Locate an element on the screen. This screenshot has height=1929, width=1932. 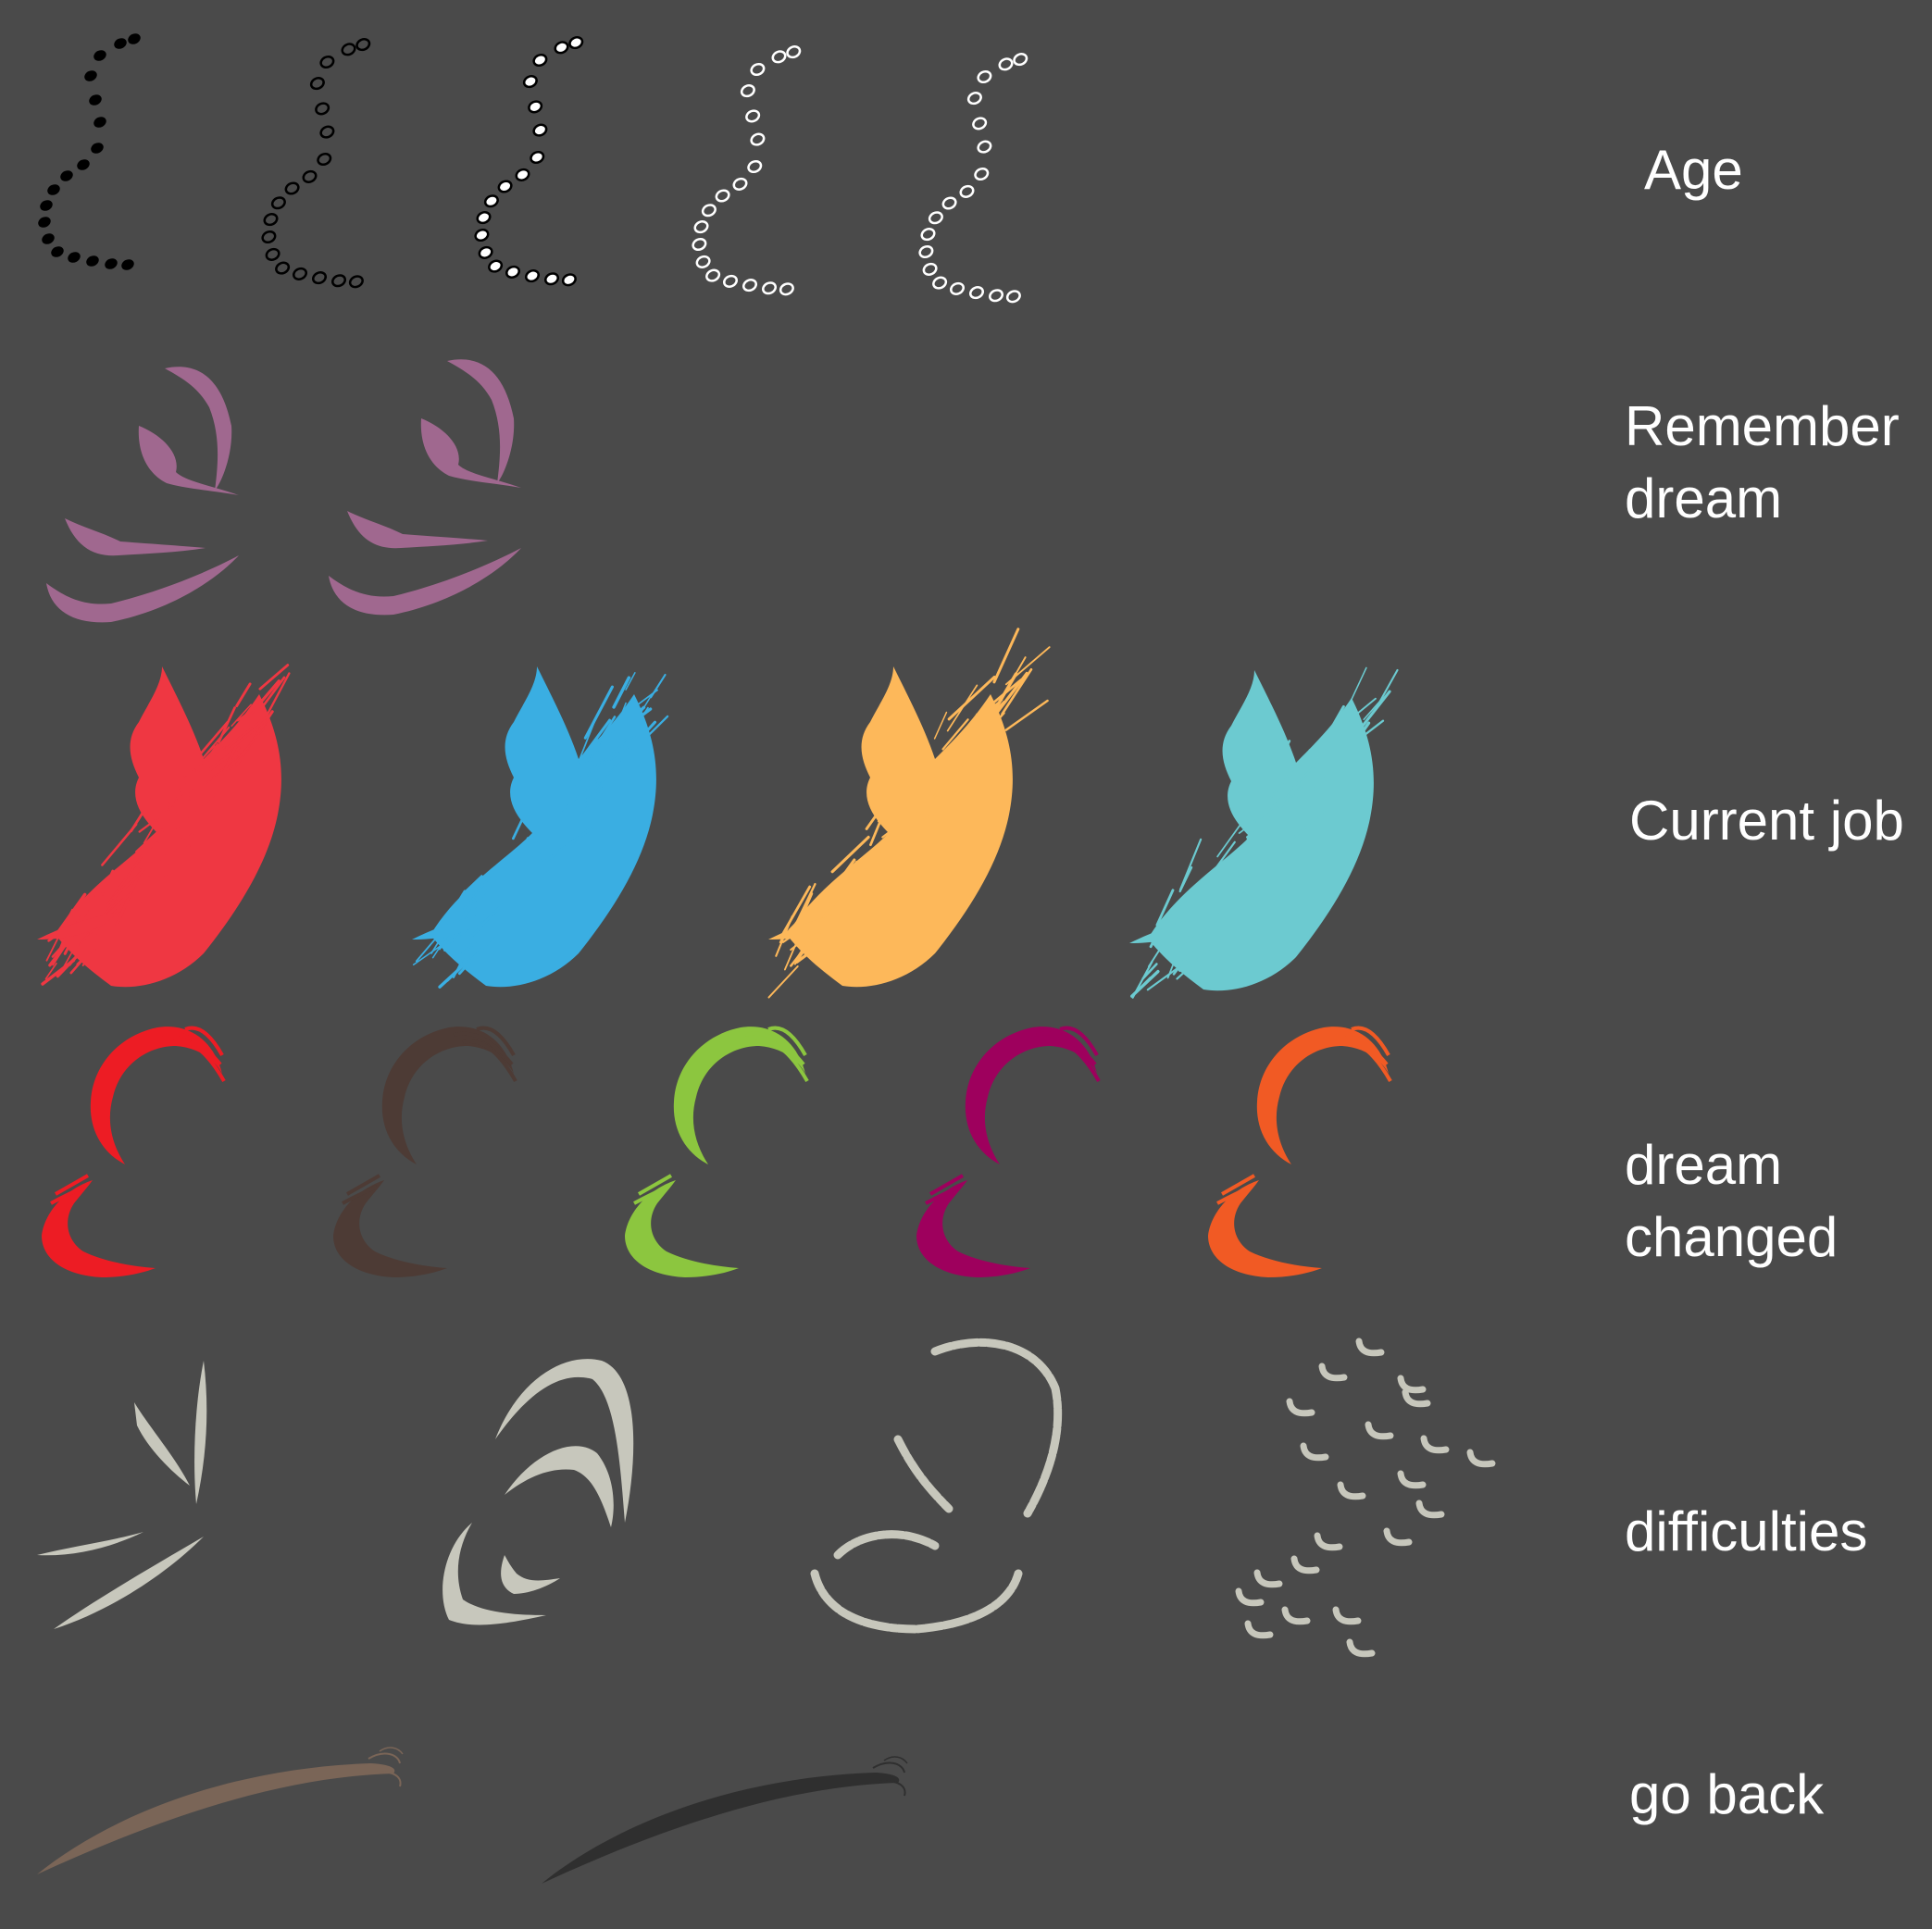
label-remember-dream-line-1: Remember is located at coordinates (1762, 426).